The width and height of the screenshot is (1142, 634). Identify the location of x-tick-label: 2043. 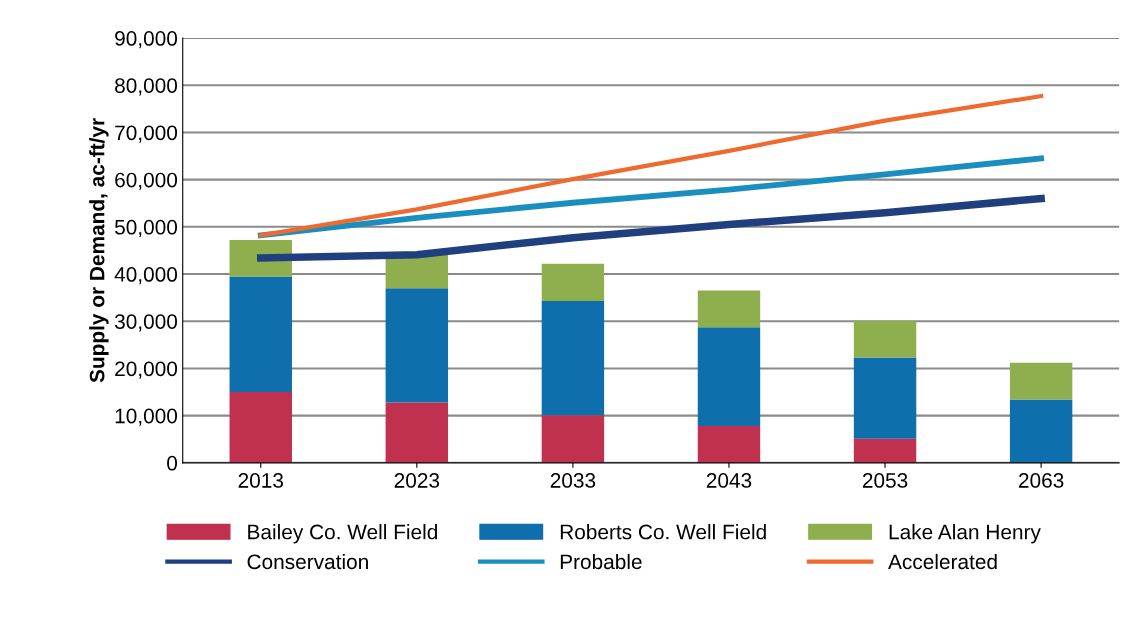
(729, 480).